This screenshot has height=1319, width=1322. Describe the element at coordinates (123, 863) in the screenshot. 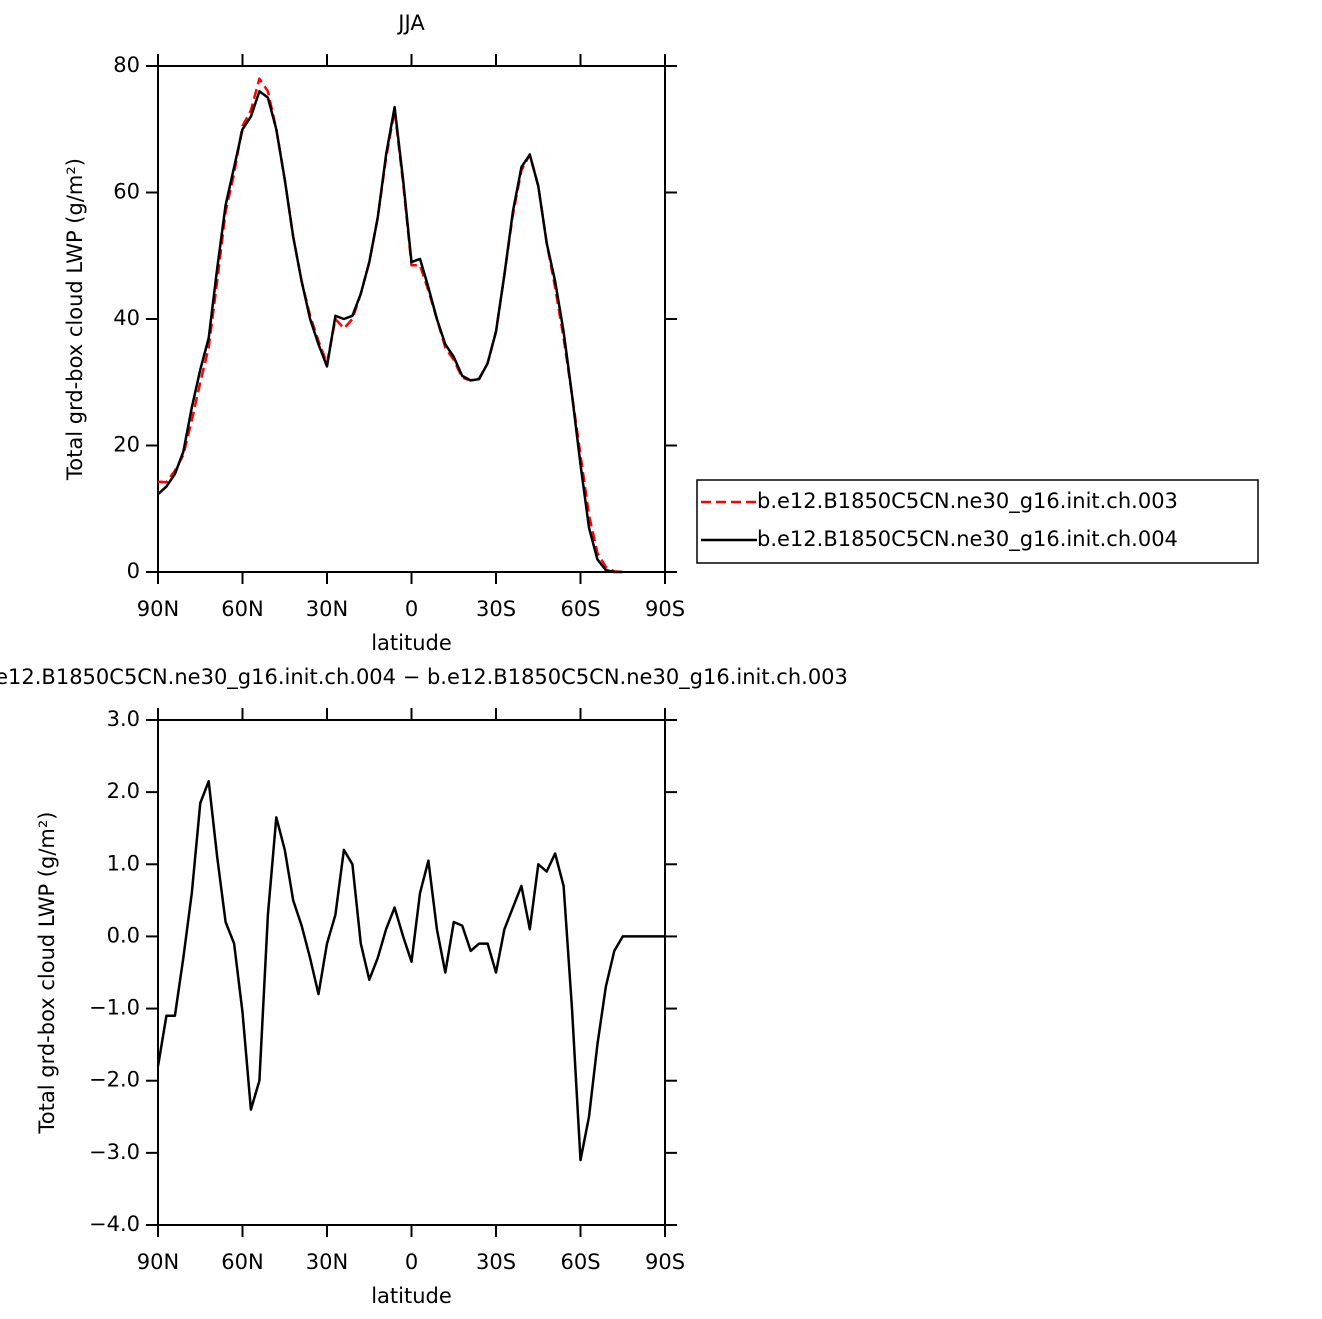

I see `y-tick-label: 1.0` at that location.